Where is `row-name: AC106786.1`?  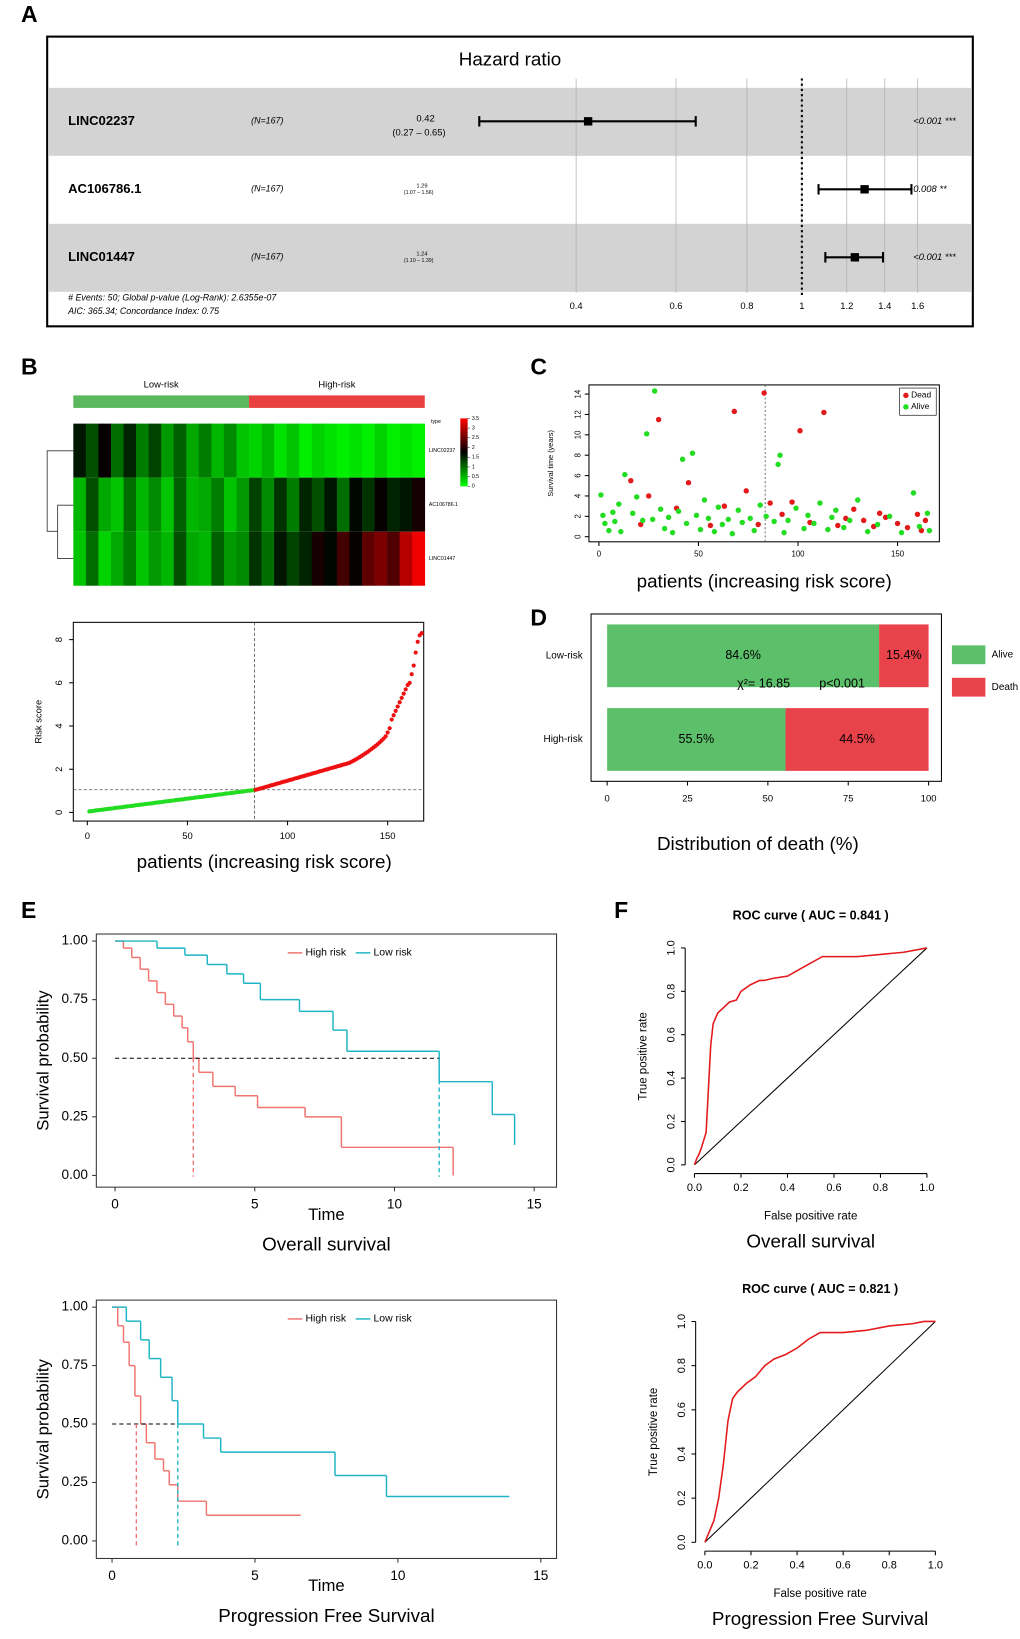
row-name: AC106786.1 is located at coordinates (104, 188).